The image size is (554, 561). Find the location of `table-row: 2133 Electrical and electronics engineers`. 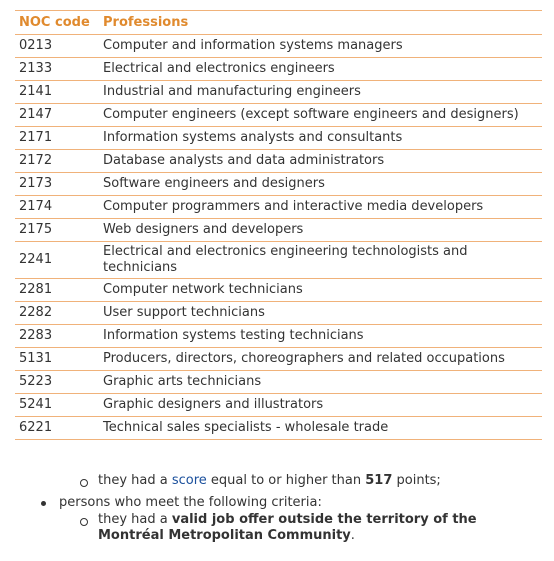

table-row: 2133 Electrical and electronics engineers is located at coordinates (278, 69).